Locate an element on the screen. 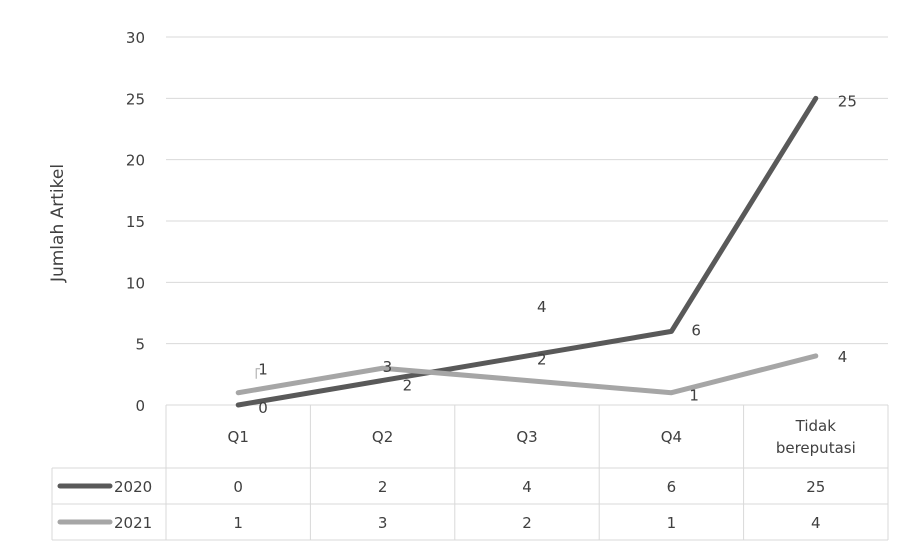 This screenshot has height=551, width=902. data-label: 3 is located at coordinates (388, 367).